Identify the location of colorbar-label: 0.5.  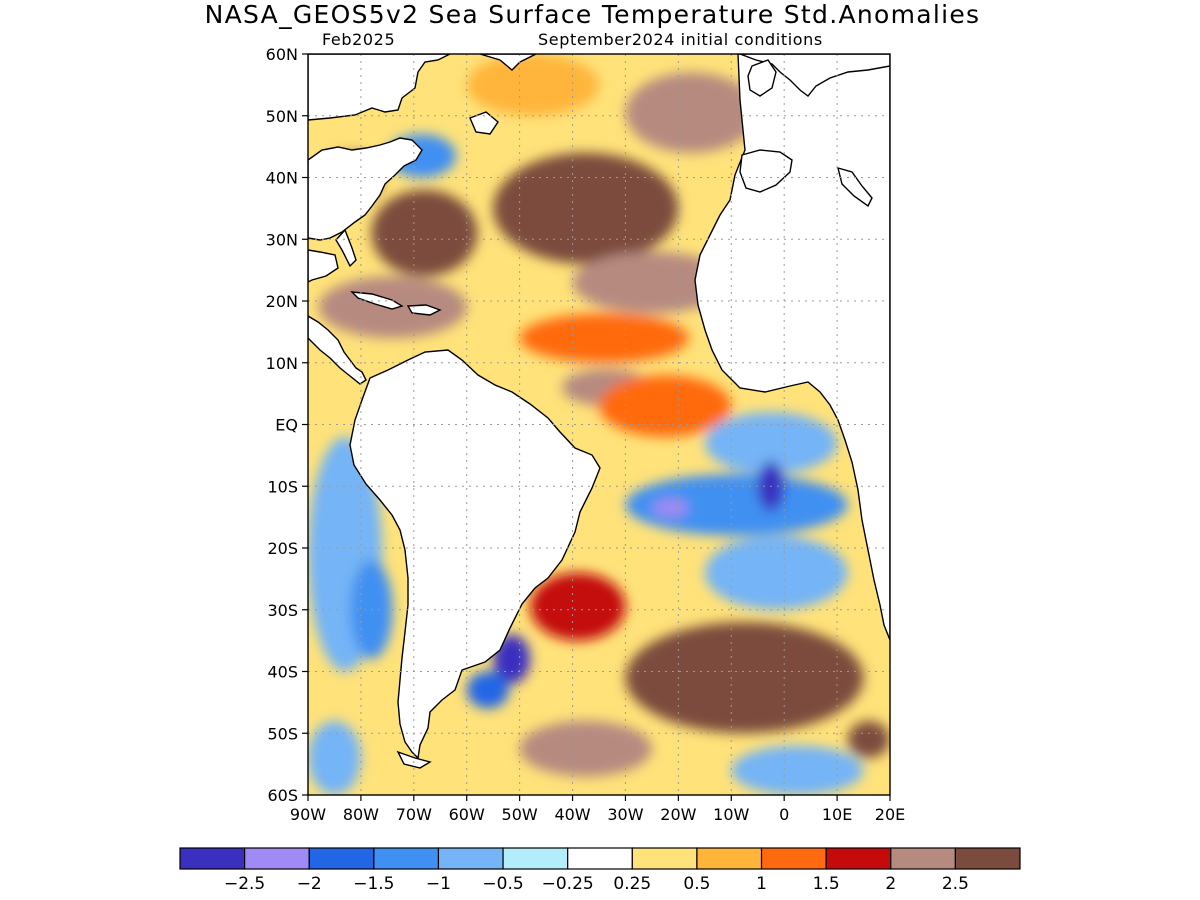
(696, 884).